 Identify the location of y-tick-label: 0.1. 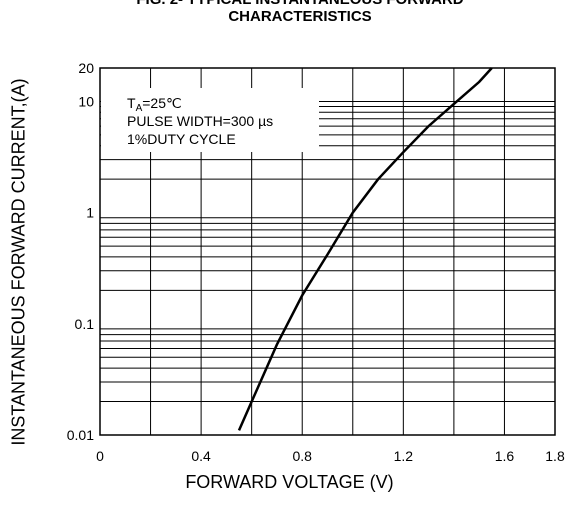
(85, 324).